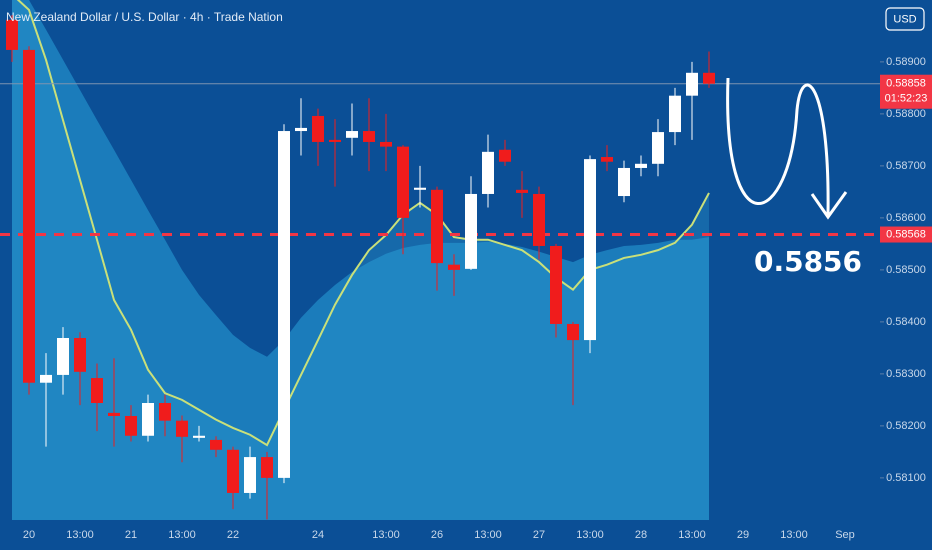 The width and height of the screenshot is (932, 550). What do you see at coordinates (829, 205) in the screenshot?
I see `arrow-head` at bounding box center [829, 205].